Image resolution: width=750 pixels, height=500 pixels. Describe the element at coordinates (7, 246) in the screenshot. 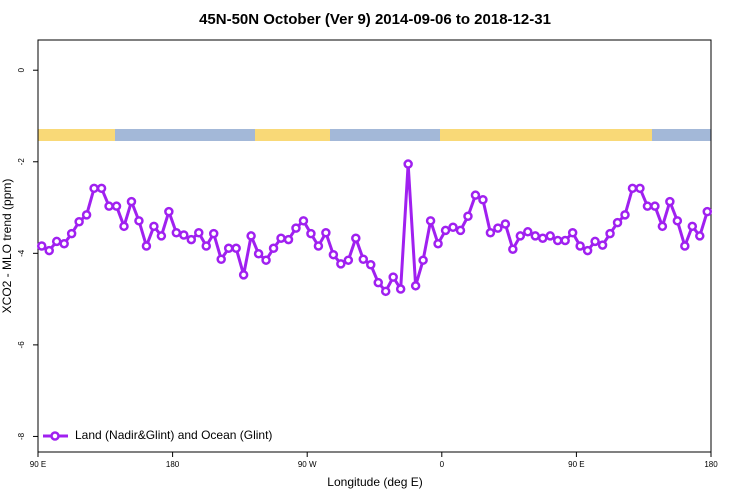

I see `y-axis-title: XCO2 - MLO trend (ppm)` at that location.